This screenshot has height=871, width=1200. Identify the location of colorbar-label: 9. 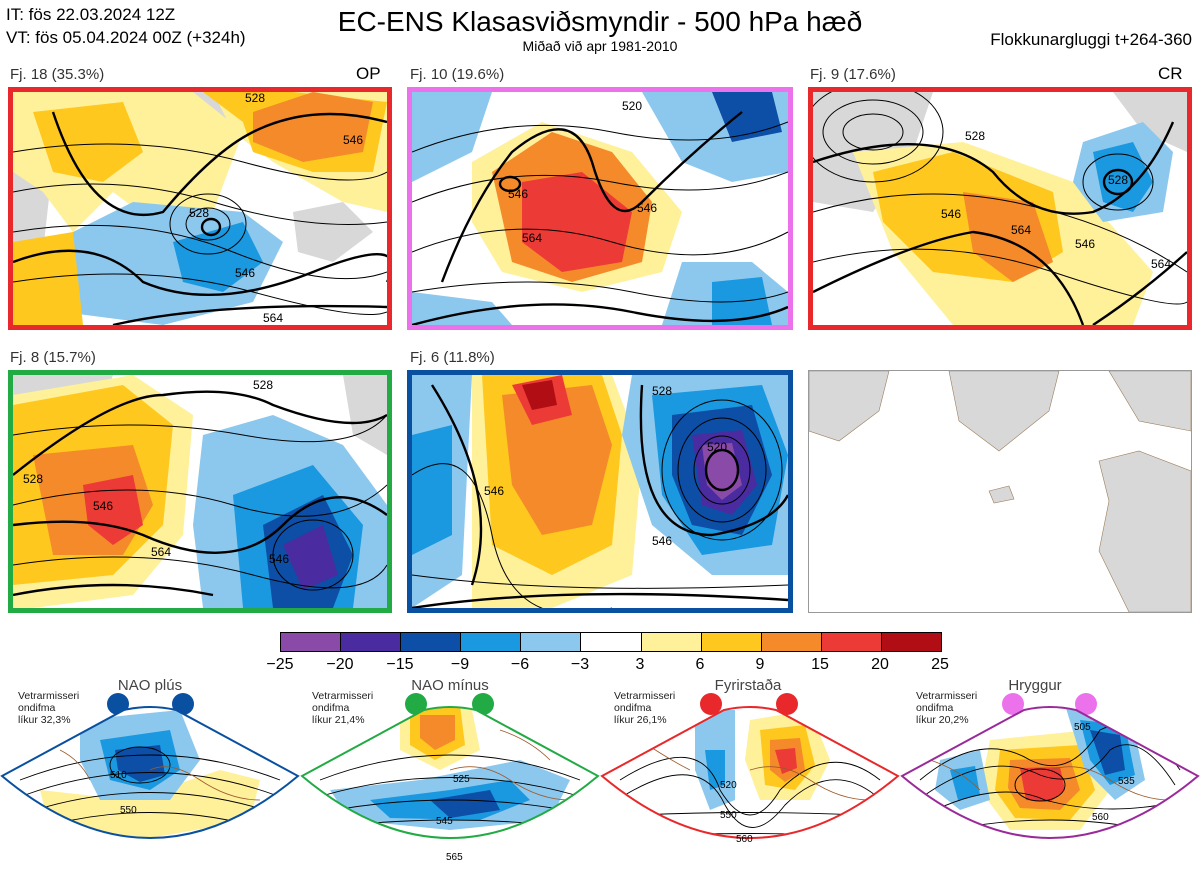
(760, 664).